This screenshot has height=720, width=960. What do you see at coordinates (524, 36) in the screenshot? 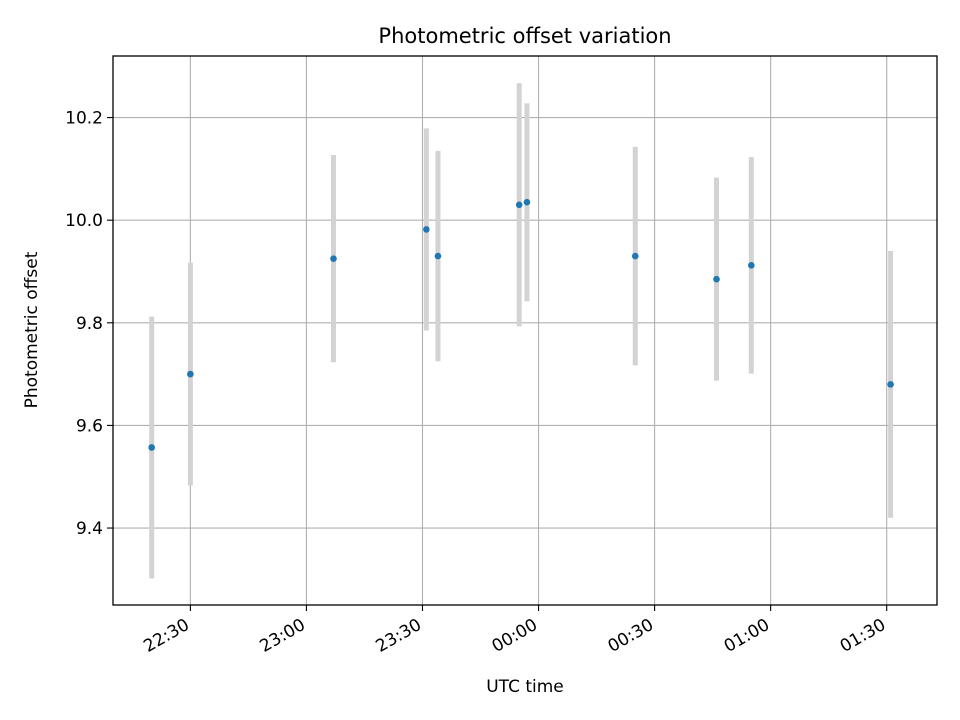
I see `chart-title: Photometric offset variation` at bounding box center [524, 36].